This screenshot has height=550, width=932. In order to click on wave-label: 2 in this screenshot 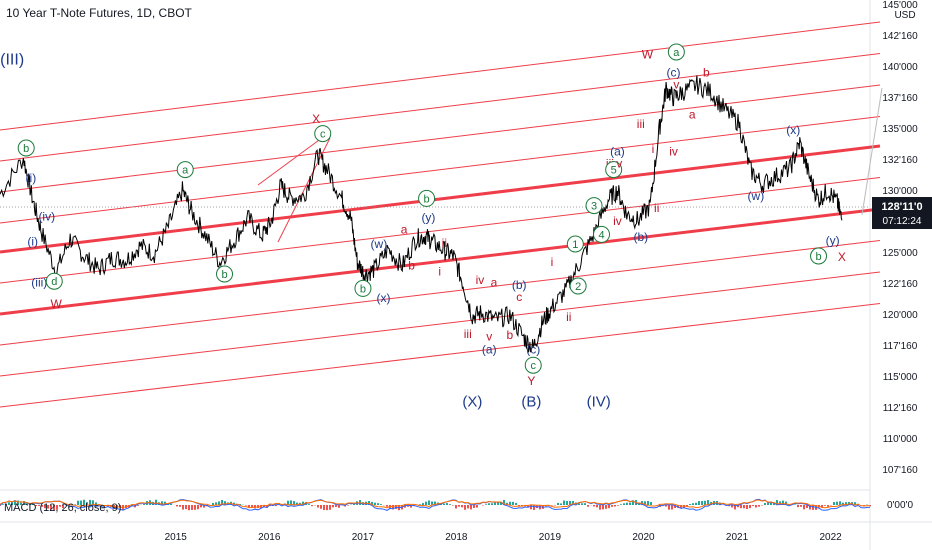, I will do `click(578, 287)`.